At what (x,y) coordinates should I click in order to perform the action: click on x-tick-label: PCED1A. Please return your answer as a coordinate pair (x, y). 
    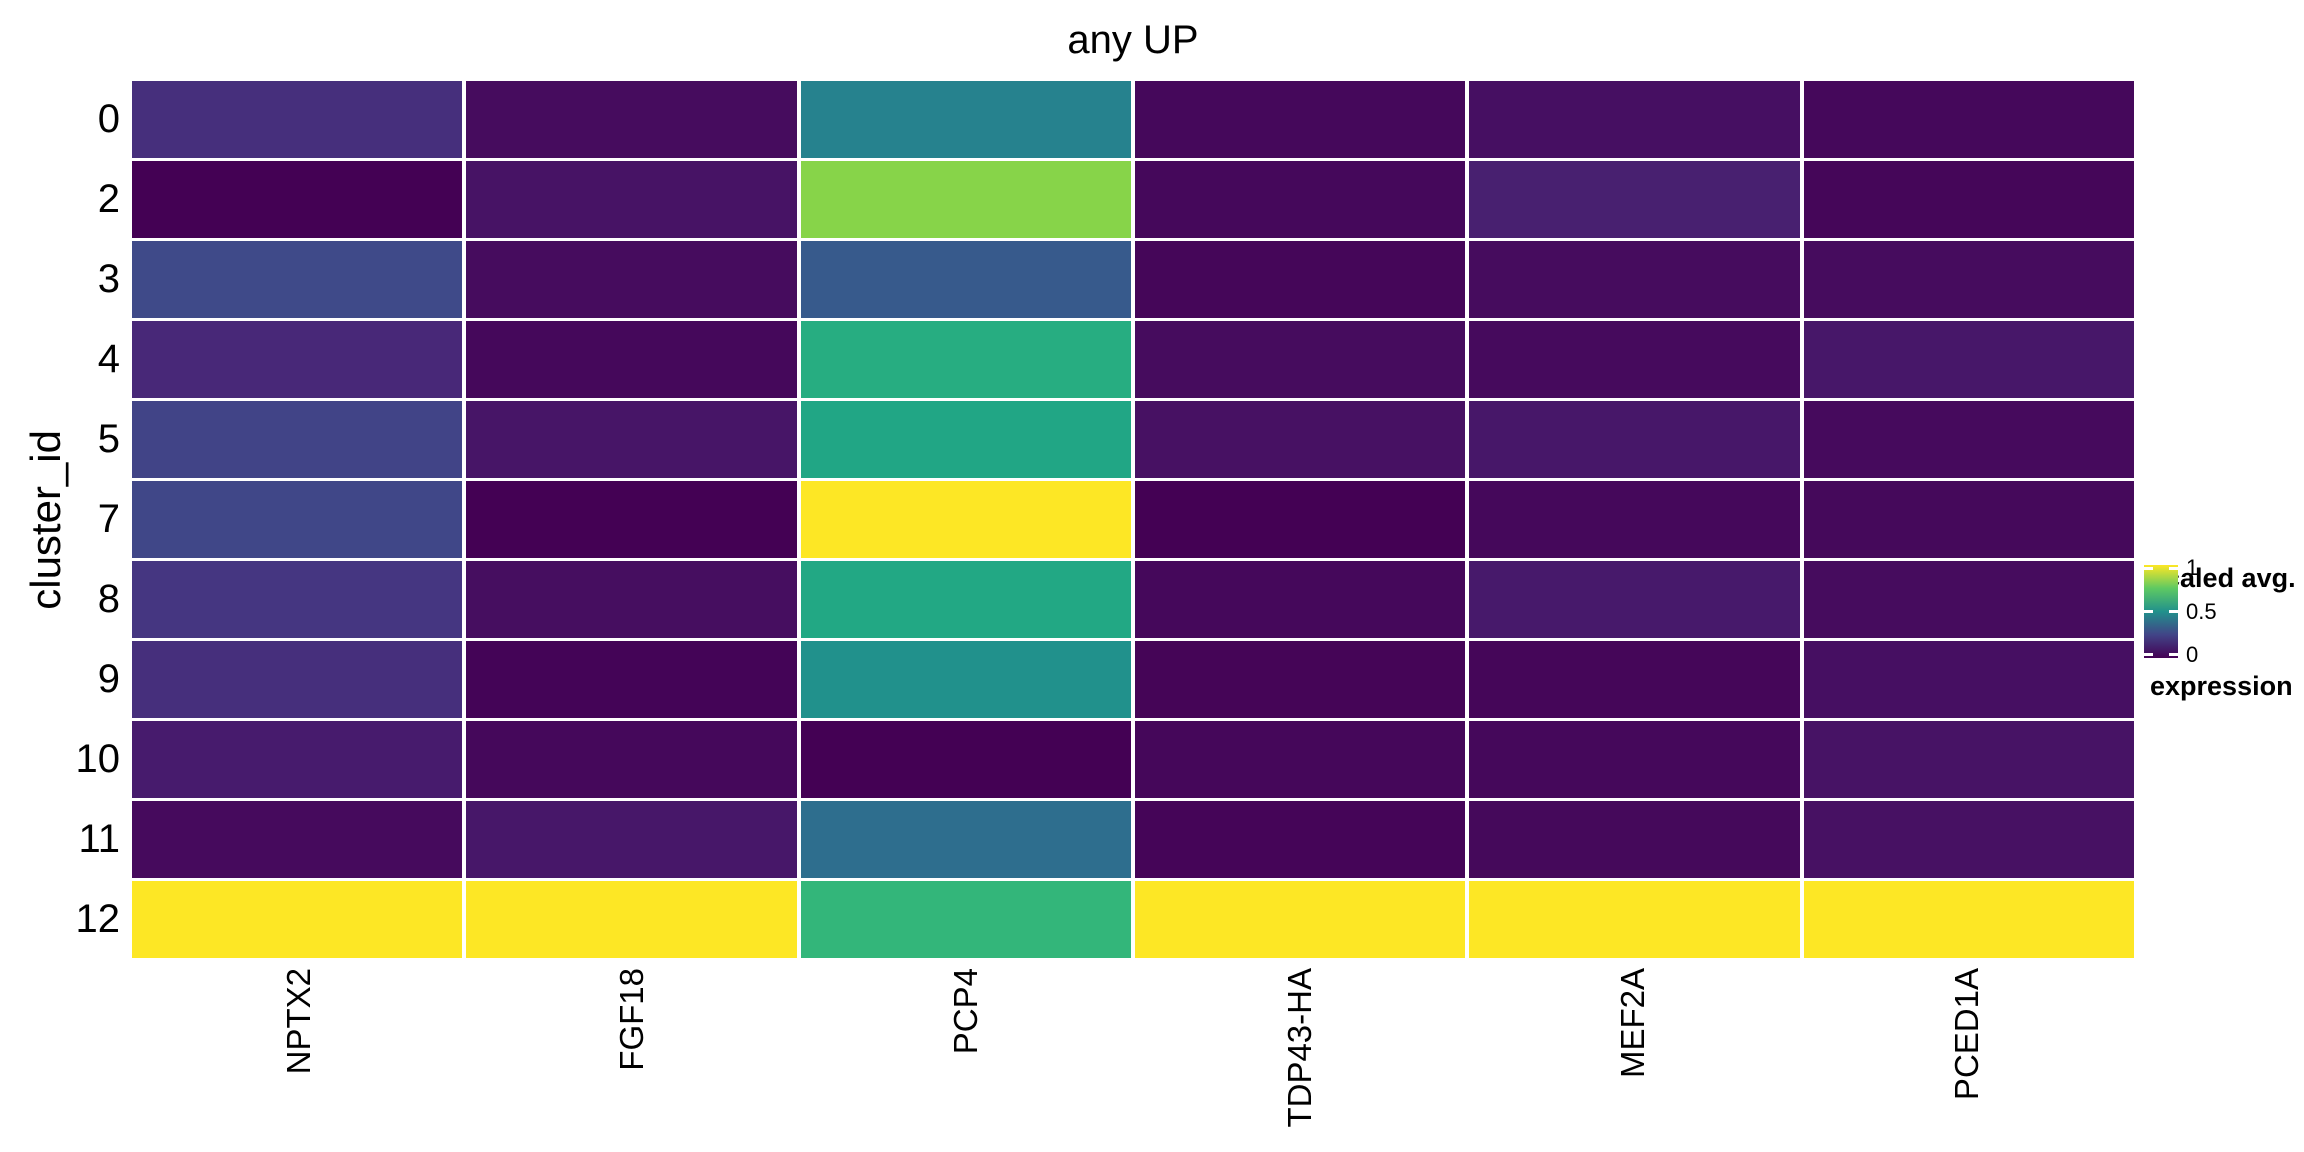
    Looking at the image, I should click on (1967, 1058).